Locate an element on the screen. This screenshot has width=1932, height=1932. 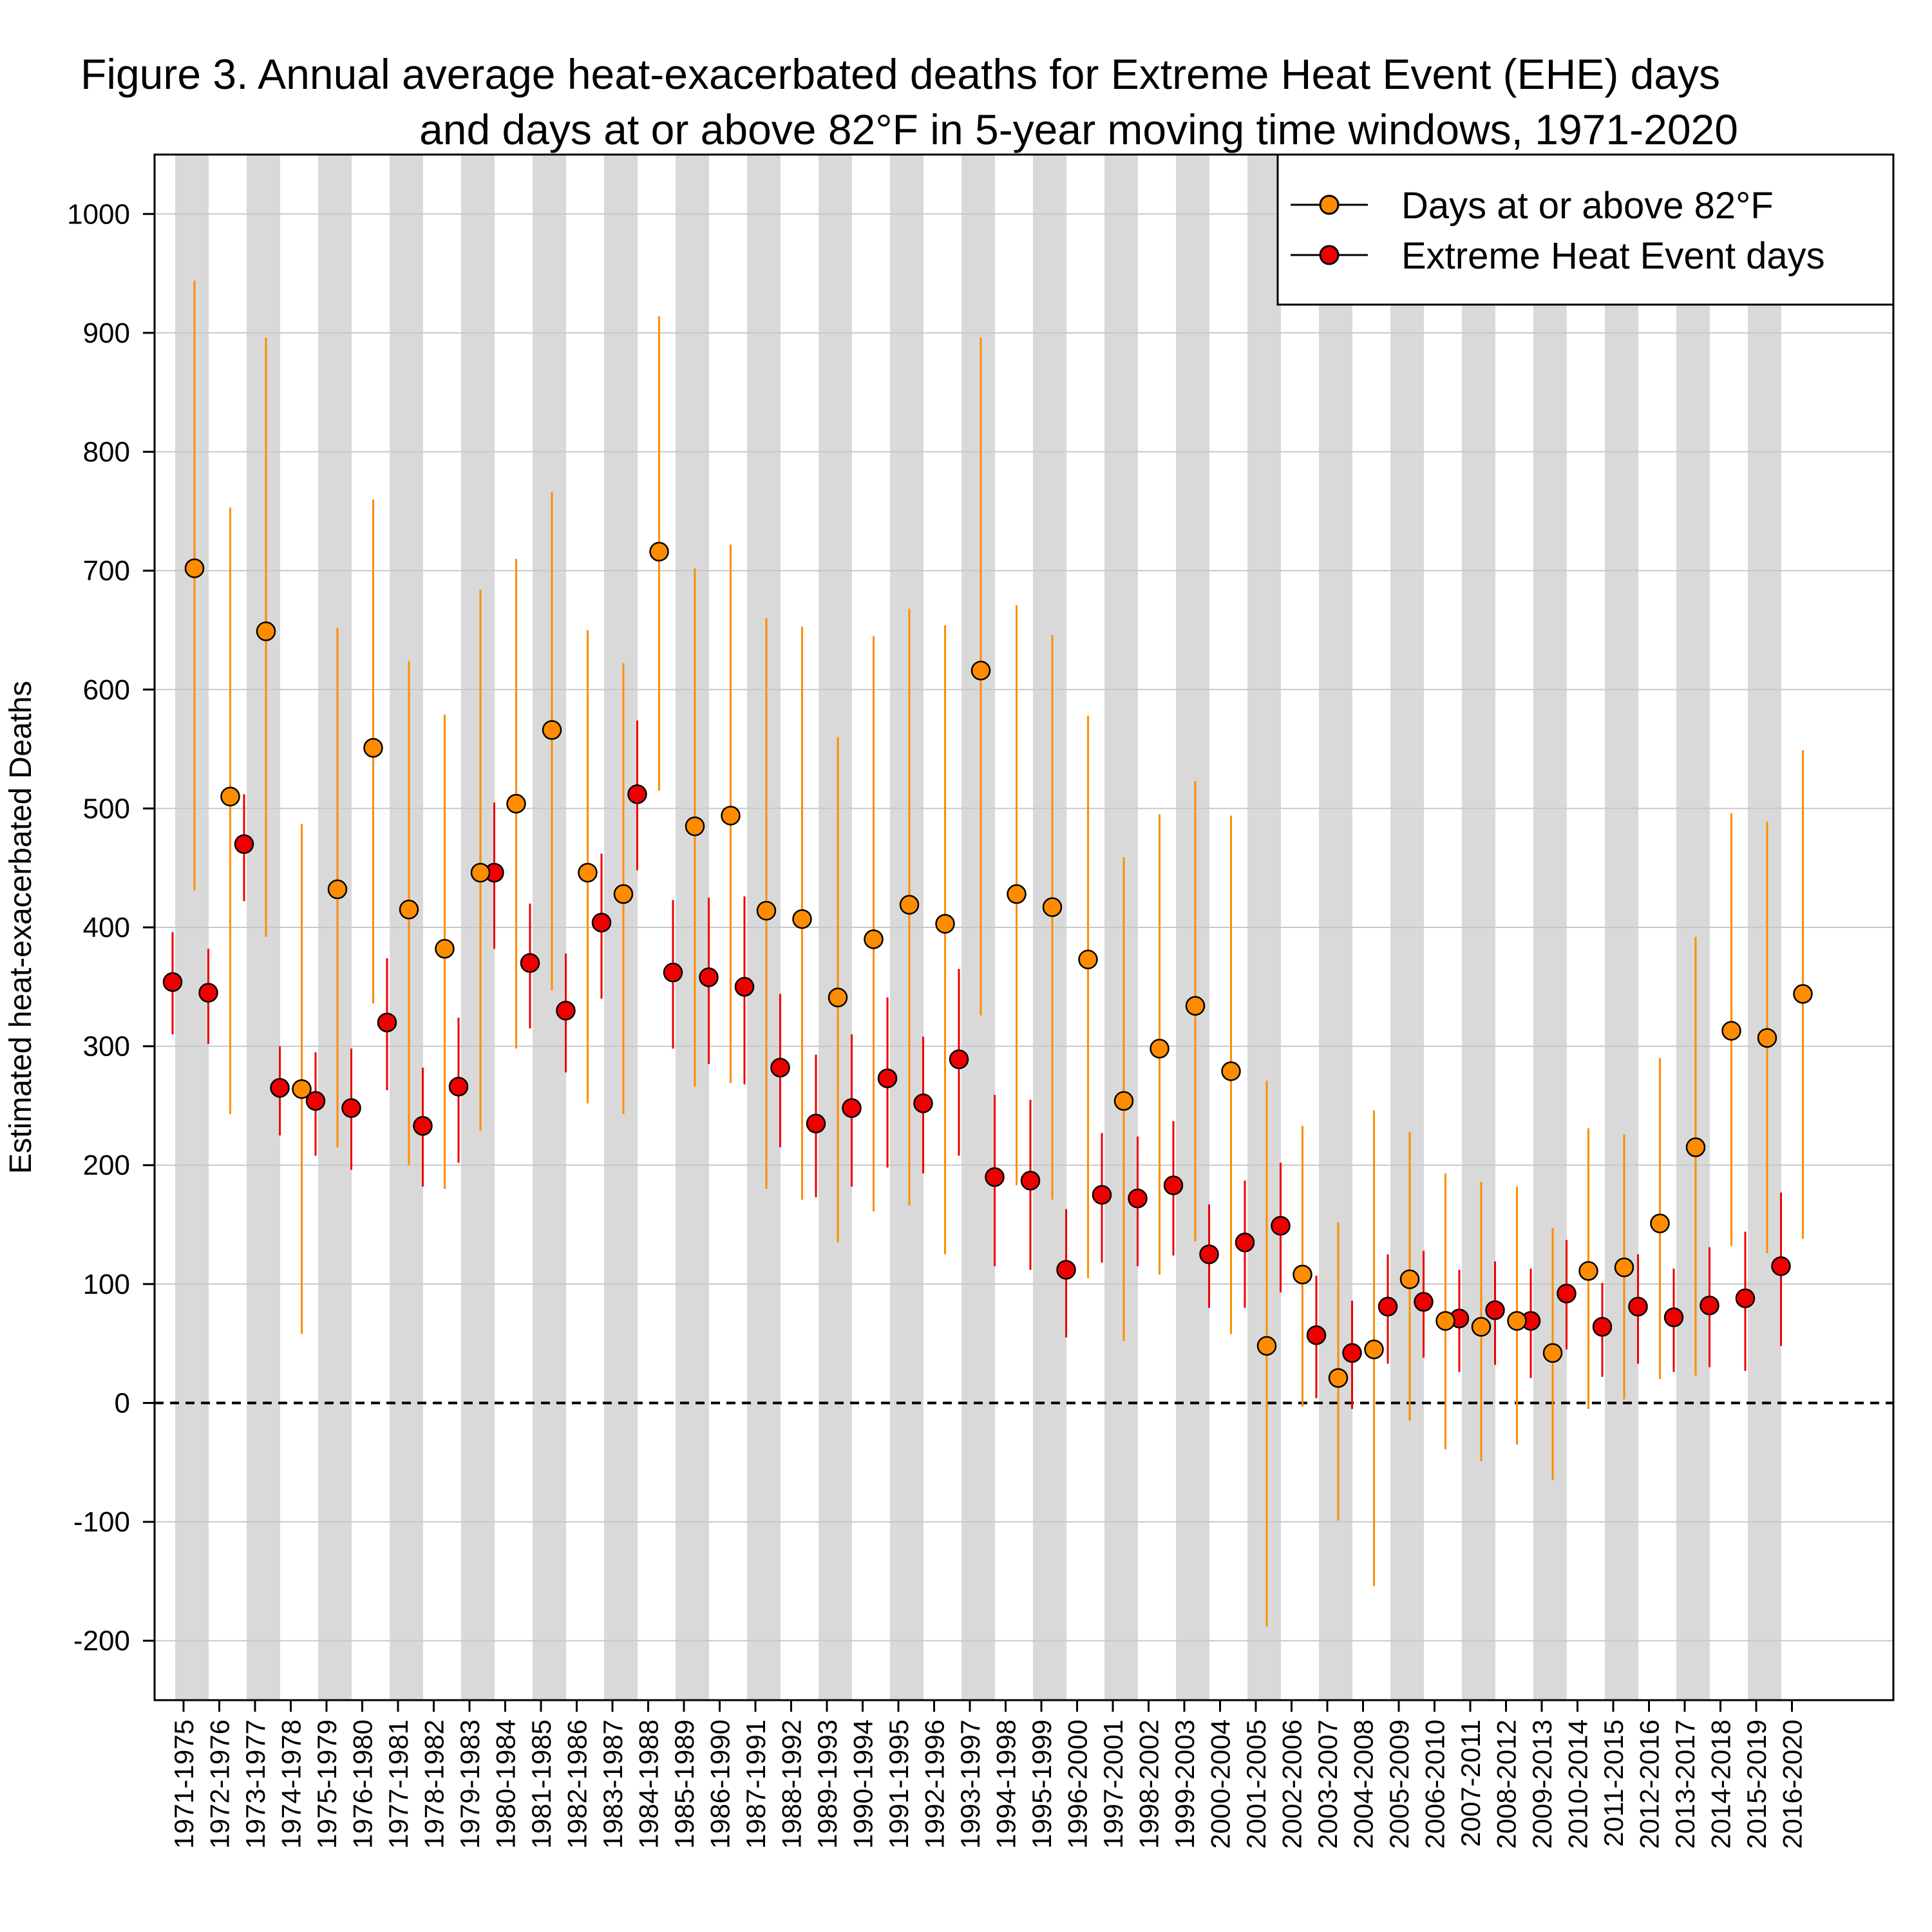
x-tick-label: 2011-2015 is located at coordinates (1613, 1783).